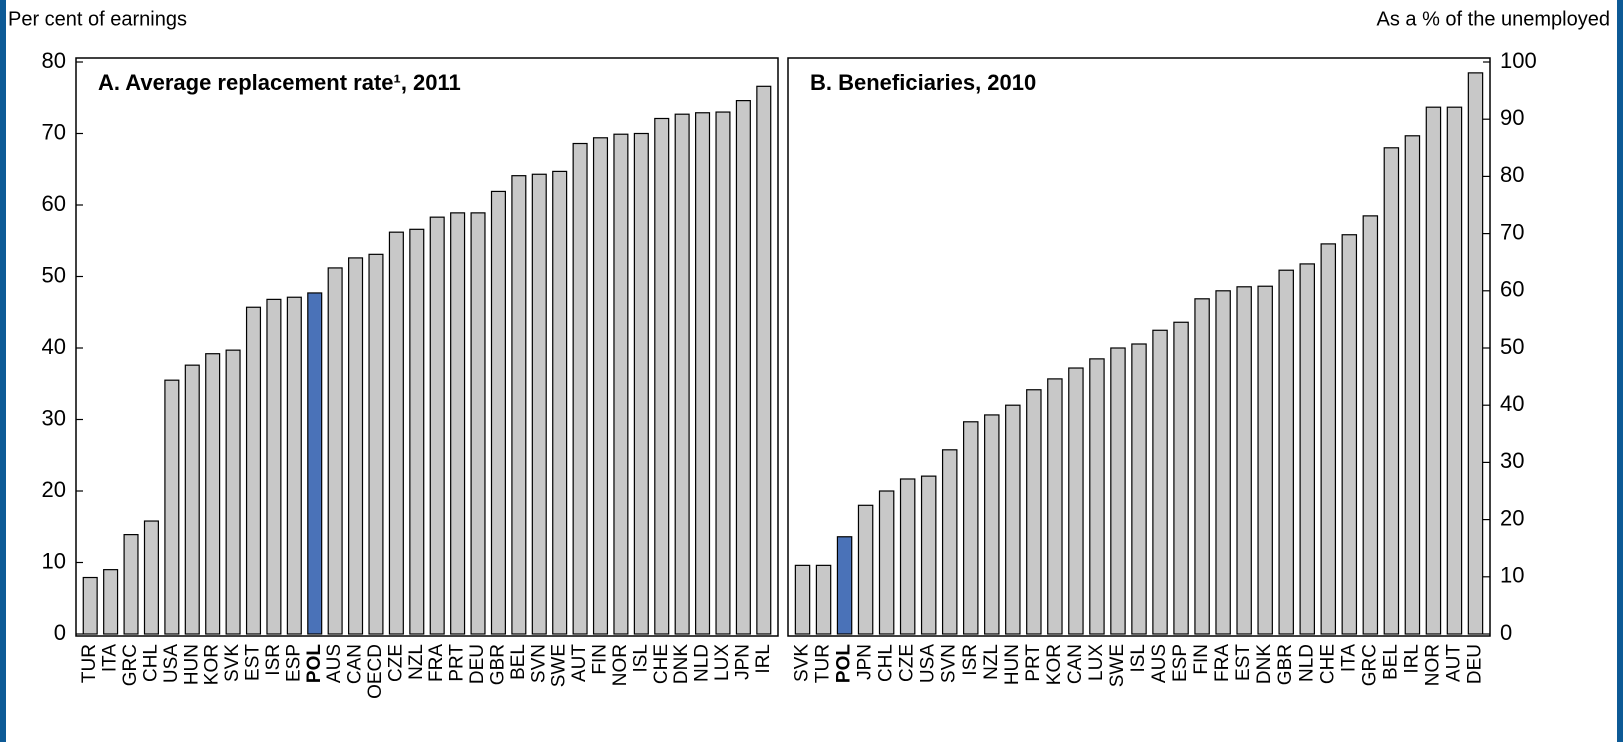 The width and height of the screenshot is (1623, 742). What do you see at coordinates (1411, 659) in the screenshot?
I see `x-tick-label: IRL` at bounding box center [1411, 659].